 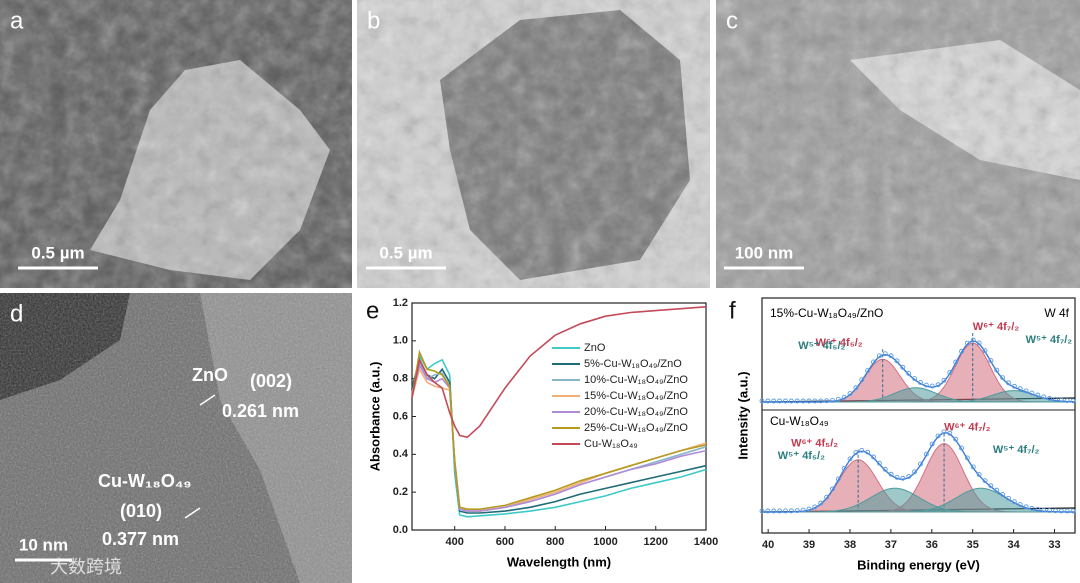 What do you see at coordinates (400, 303) in the screenshot?
I see `y-tick-label: 1.2` at bounding box center [400, 303].